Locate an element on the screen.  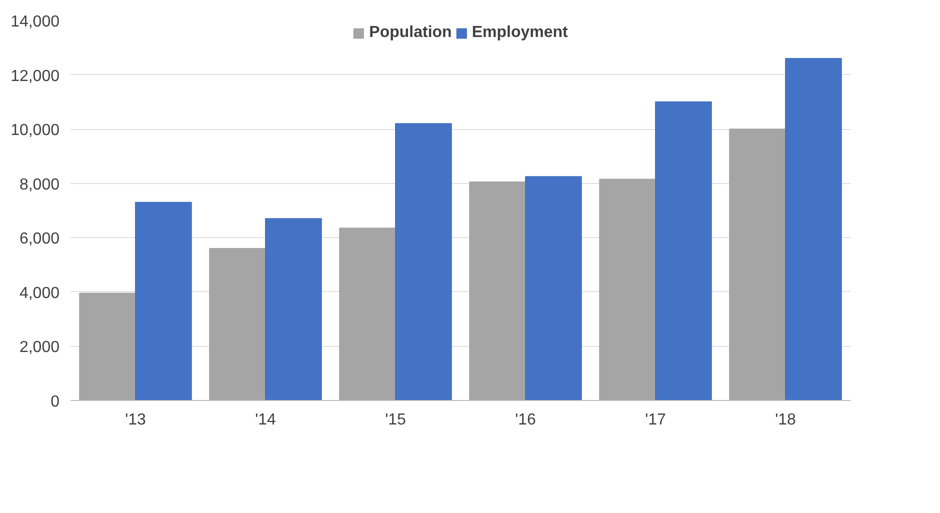
y-tick-label: 2,000 is located at coordinates (39, 347).